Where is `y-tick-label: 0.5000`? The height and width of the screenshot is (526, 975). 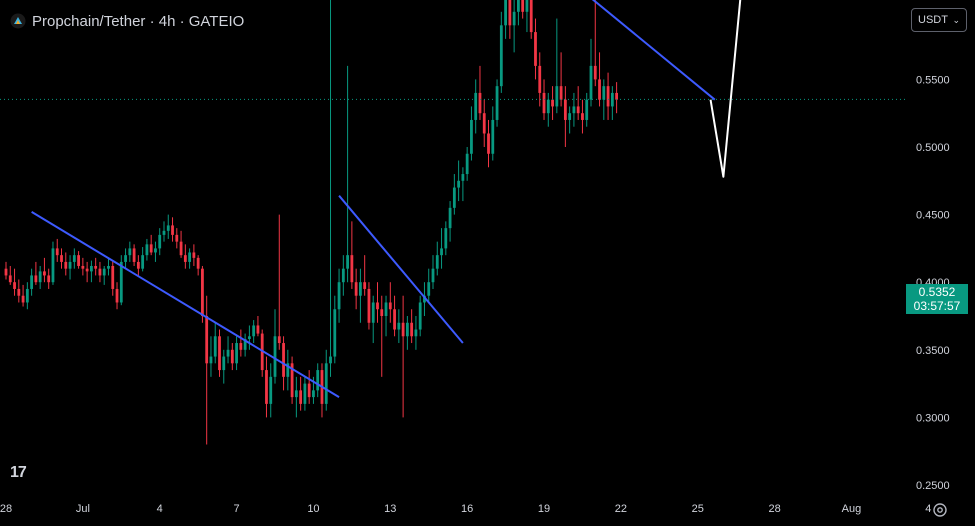
y-tick-label: 0.5000 is located at coordinates (933, 148).